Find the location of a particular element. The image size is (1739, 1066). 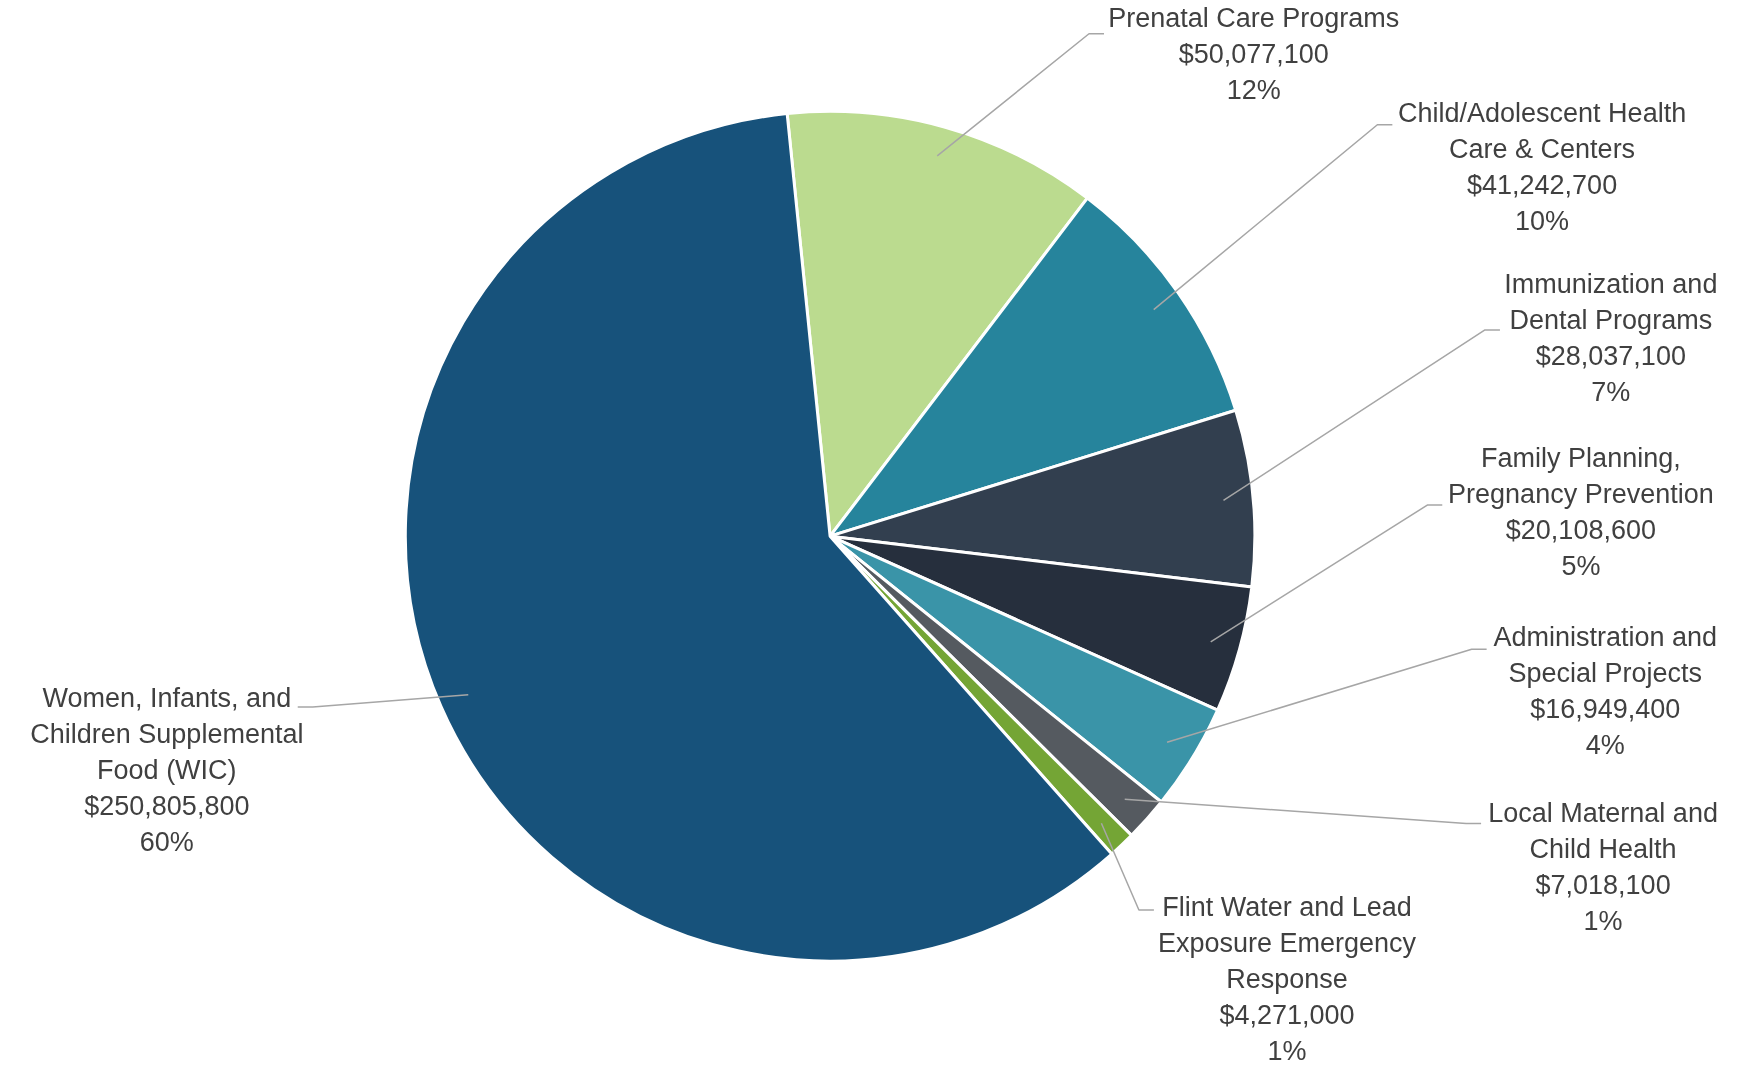

slice-label: Immunization and Dental Programs is located at coordinates (1611, 301).